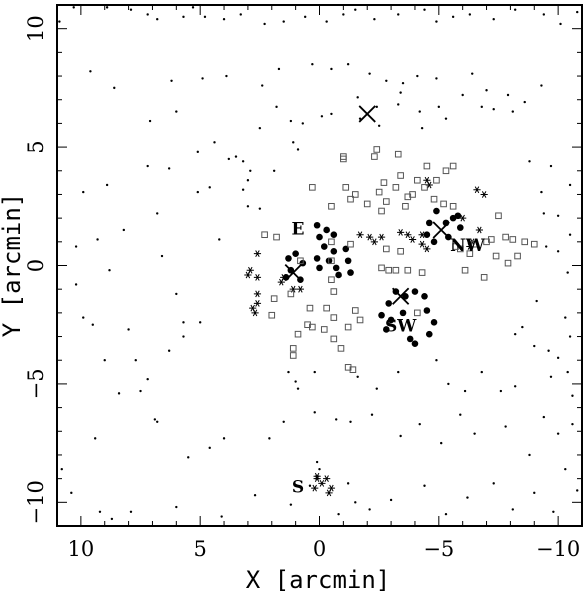 The width and height of the screenshot is (584, 598). I want to click on x-tick-label: −5, so click(438, 549).